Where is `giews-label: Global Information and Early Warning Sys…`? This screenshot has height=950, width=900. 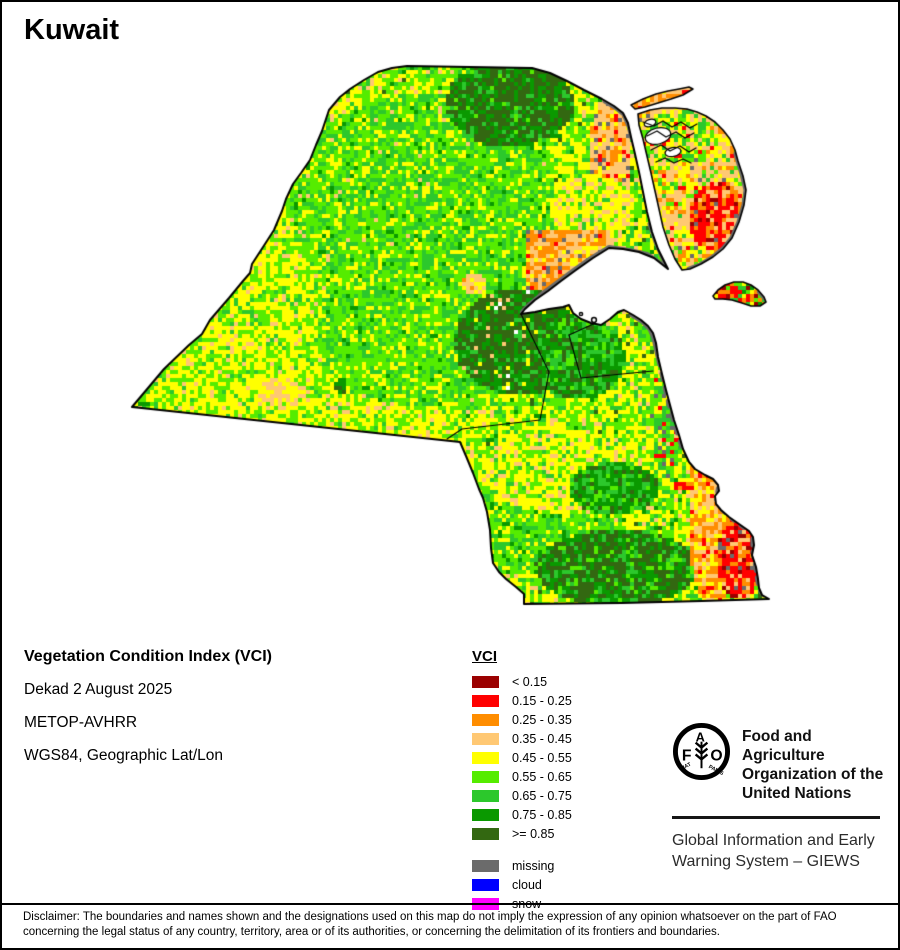 giews-label: Global Information and Early Warning Sys… is located at coordinates (773, 851).